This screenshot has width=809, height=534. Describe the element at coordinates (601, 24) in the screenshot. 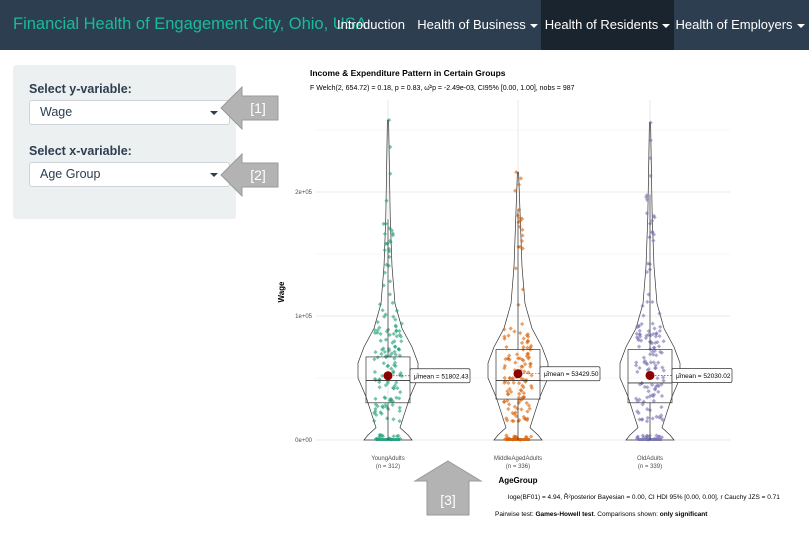

I see `nav-label: Health of Residents` at that location.